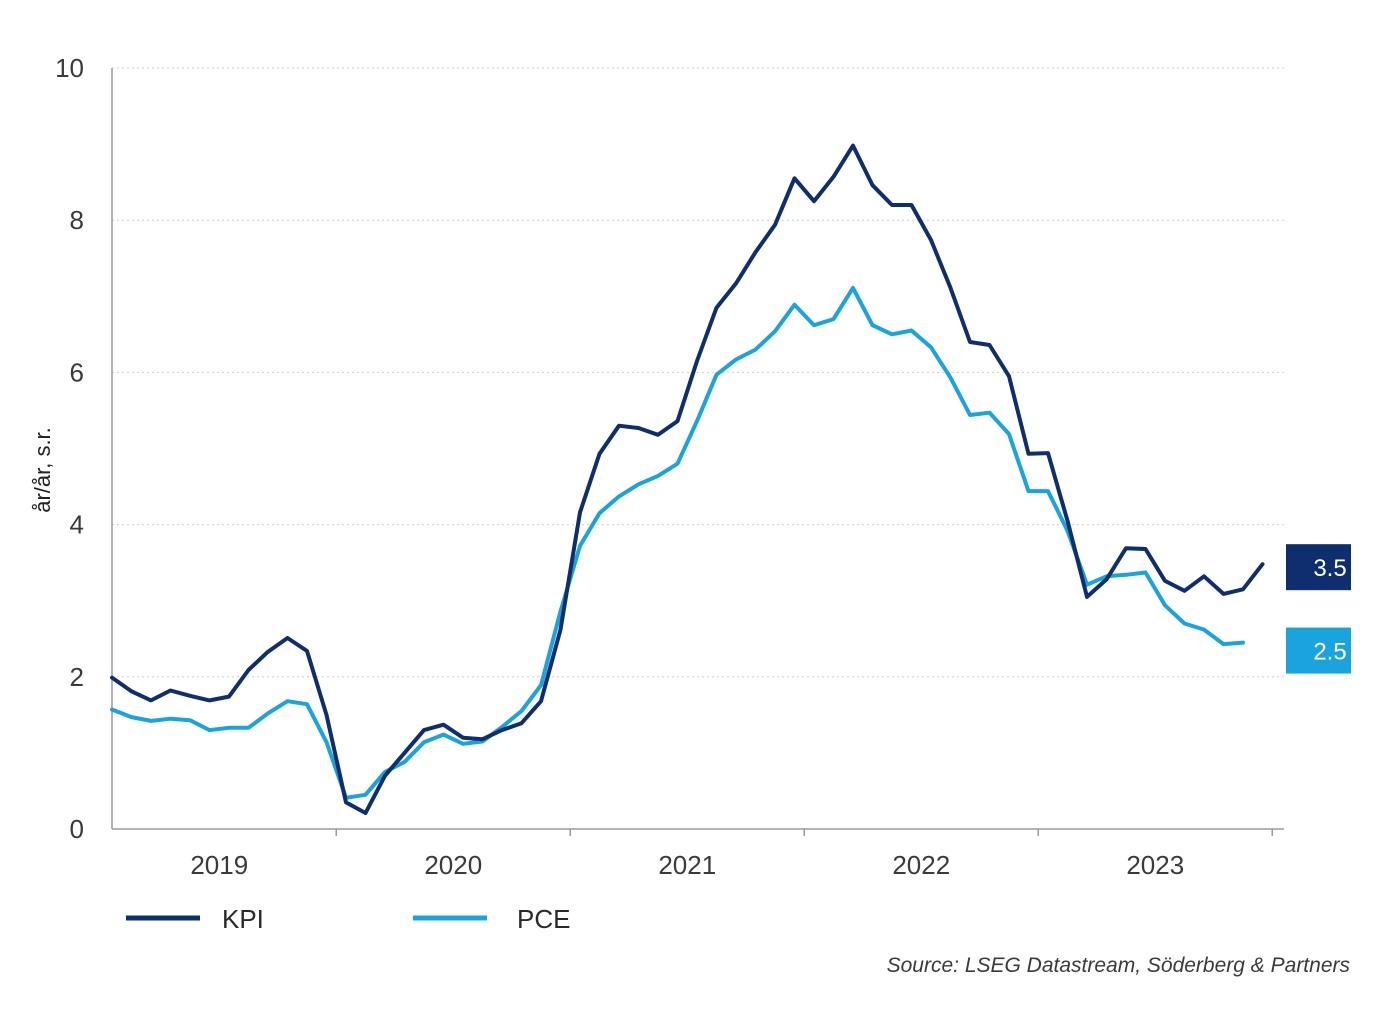 The width and height of the screenshot is (1377, 1013). I want to click on end-label-box-kpi, so click(1318, 567).